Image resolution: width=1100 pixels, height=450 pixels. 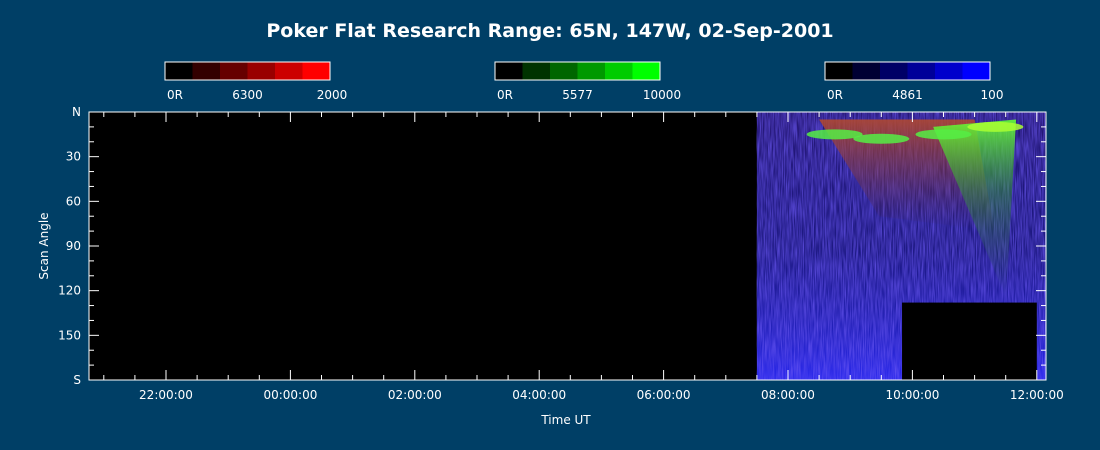 I want to click on colorbar-5577: 0R 5577 10000, so click(x=587, y=81).